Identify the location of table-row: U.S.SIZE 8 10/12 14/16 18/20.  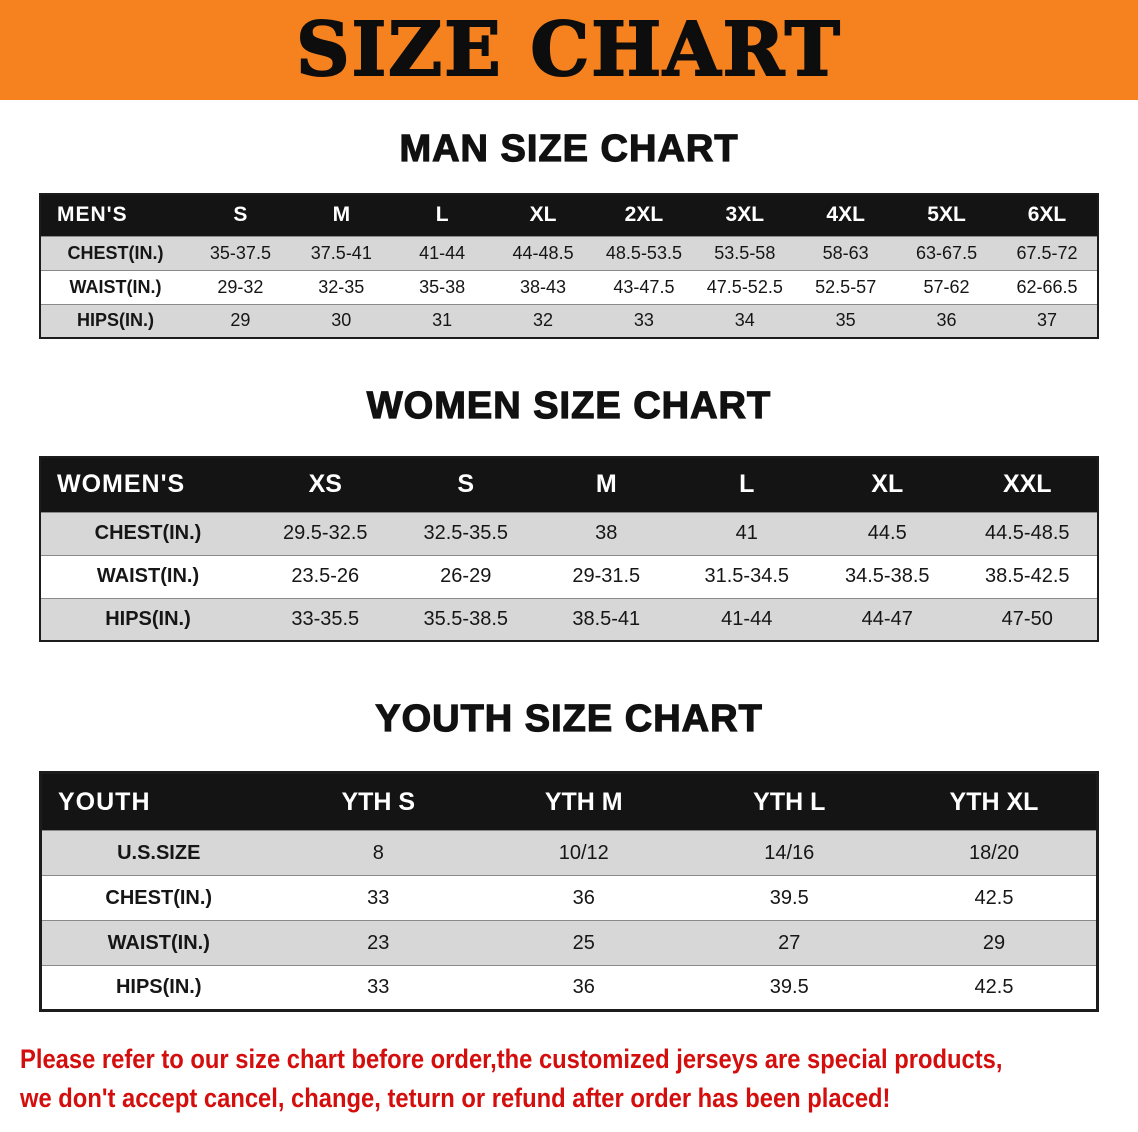
(569, 853).